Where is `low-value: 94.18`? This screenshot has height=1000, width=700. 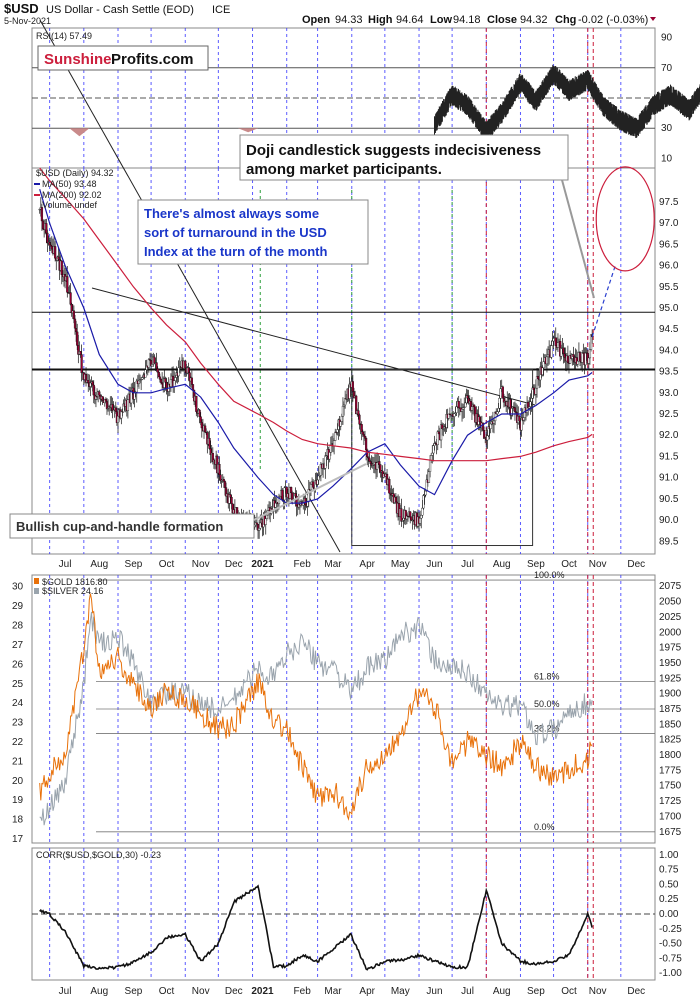
low-value: 94.18 is located at coordinates (467, 20).